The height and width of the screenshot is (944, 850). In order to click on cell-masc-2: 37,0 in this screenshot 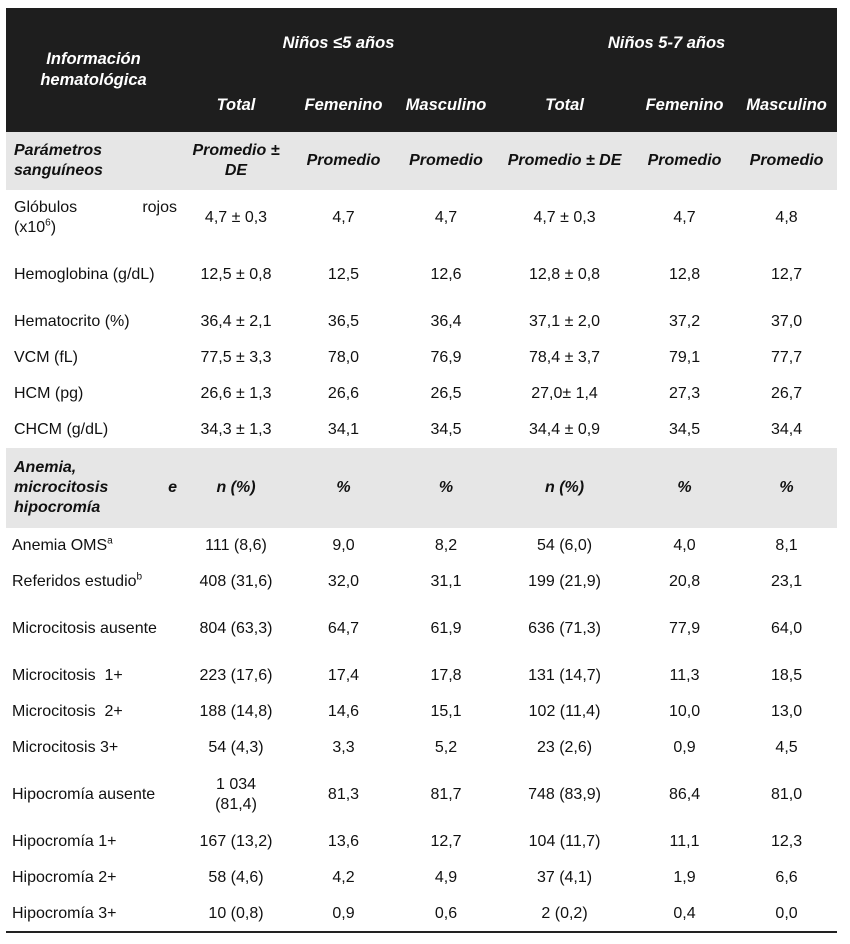, I will do `click(786, 321)`.